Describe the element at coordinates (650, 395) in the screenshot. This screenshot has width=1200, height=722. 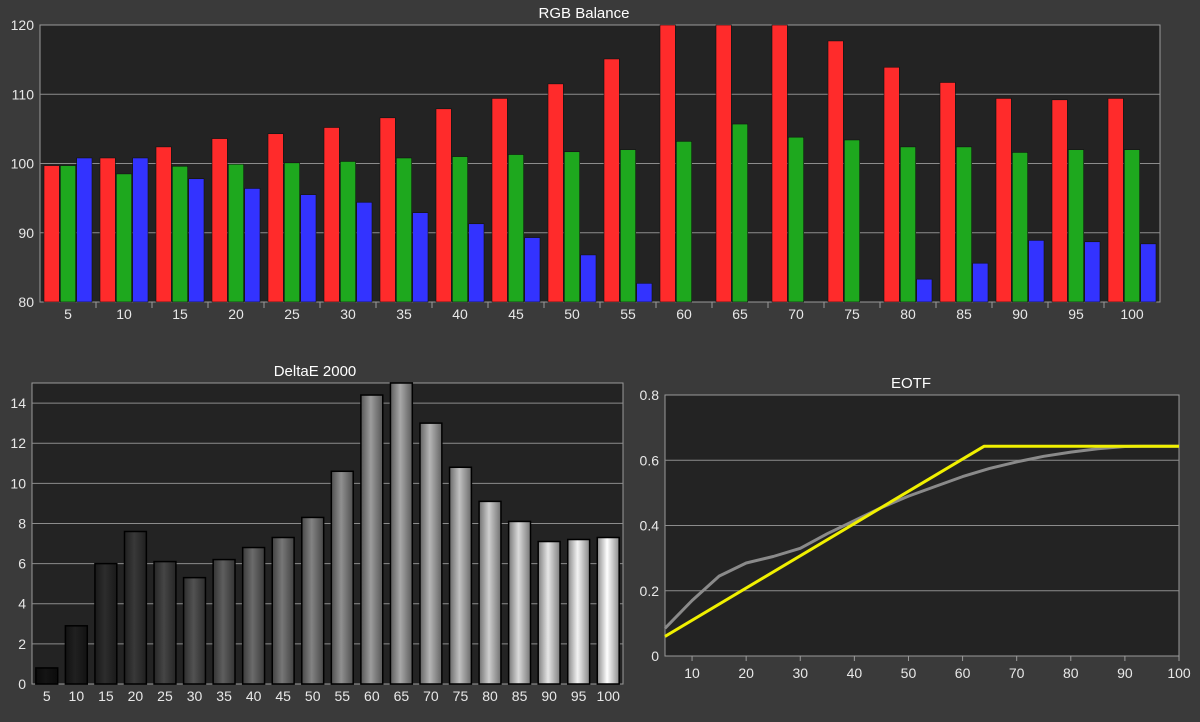
I see `eotf-ytick-label: 0.8` at that location.